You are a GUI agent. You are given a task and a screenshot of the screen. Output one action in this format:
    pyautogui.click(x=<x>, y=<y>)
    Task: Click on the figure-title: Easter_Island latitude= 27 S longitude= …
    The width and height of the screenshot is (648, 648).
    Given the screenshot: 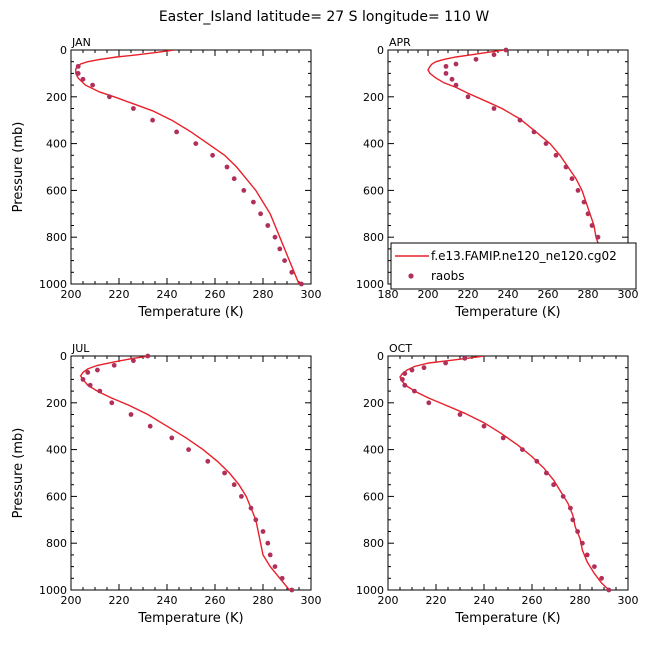 What is the action you would take?
    pyautogui.click(x=324, y=17)
    